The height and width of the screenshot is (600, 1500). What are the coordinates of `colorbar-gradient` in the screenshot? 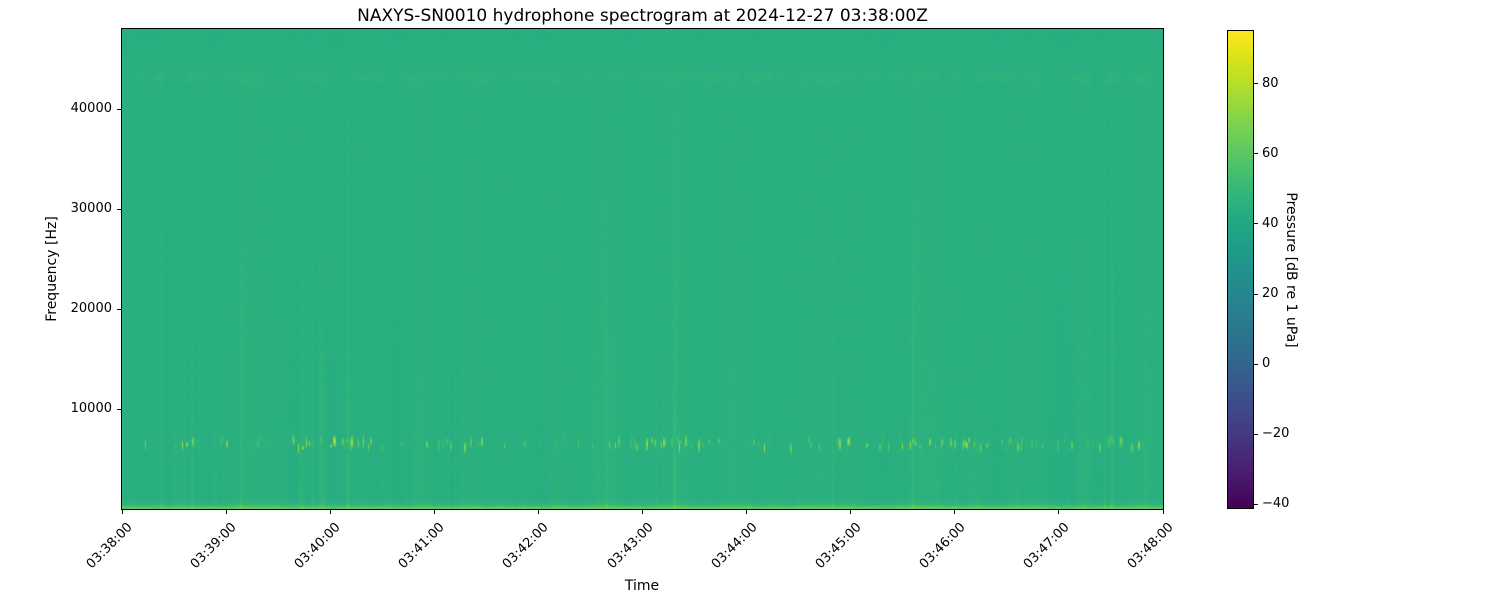 It's located at (1240, 269).